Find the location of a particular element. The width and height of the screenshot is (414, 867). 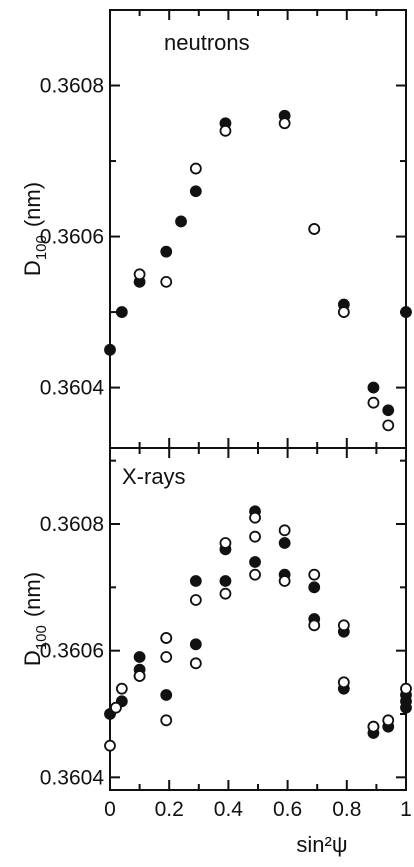

y-tick-label-xrays: 0.3604 is located at coordinates (72, 777).